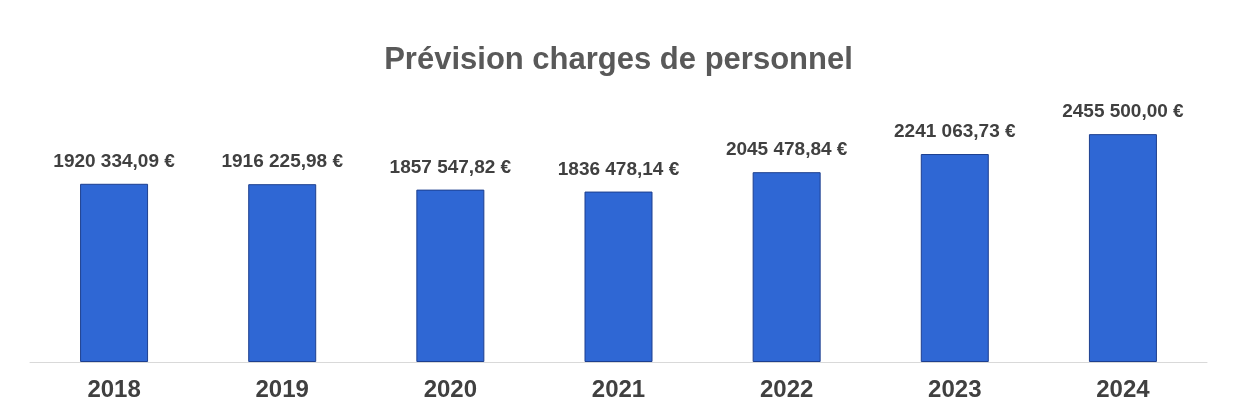 This screenshot has width=1237, height=412. I want to click on data-label: 1920 334,09 €, so click(114, 160).